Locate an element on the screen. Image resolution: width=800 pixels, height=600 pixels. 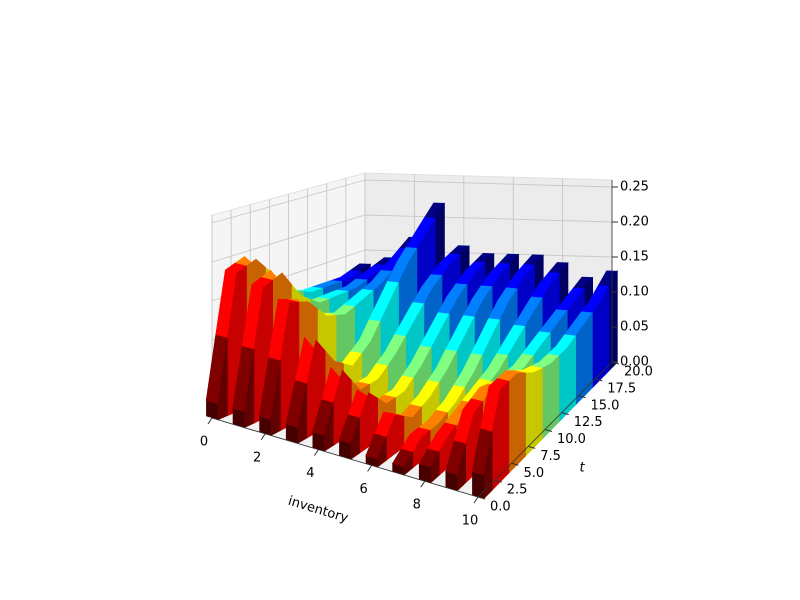
y-tick-label: 7.5 is located at coordinates (550, 456).